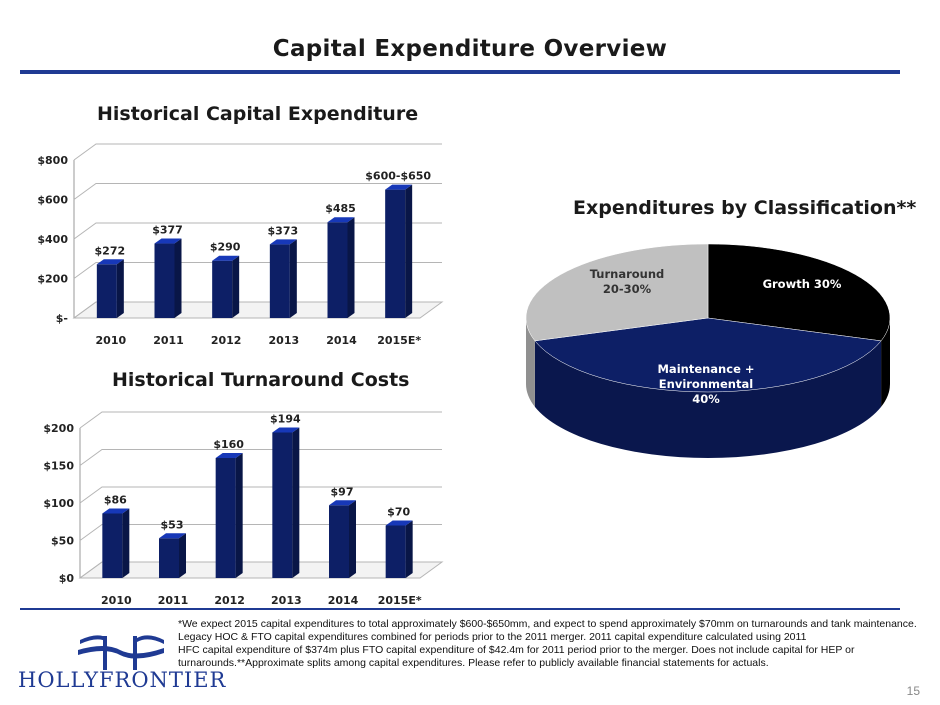 This screenshot has height=705, width=940. I want to click on capex-x-tick-label: 2015E*, so click(399, 340).